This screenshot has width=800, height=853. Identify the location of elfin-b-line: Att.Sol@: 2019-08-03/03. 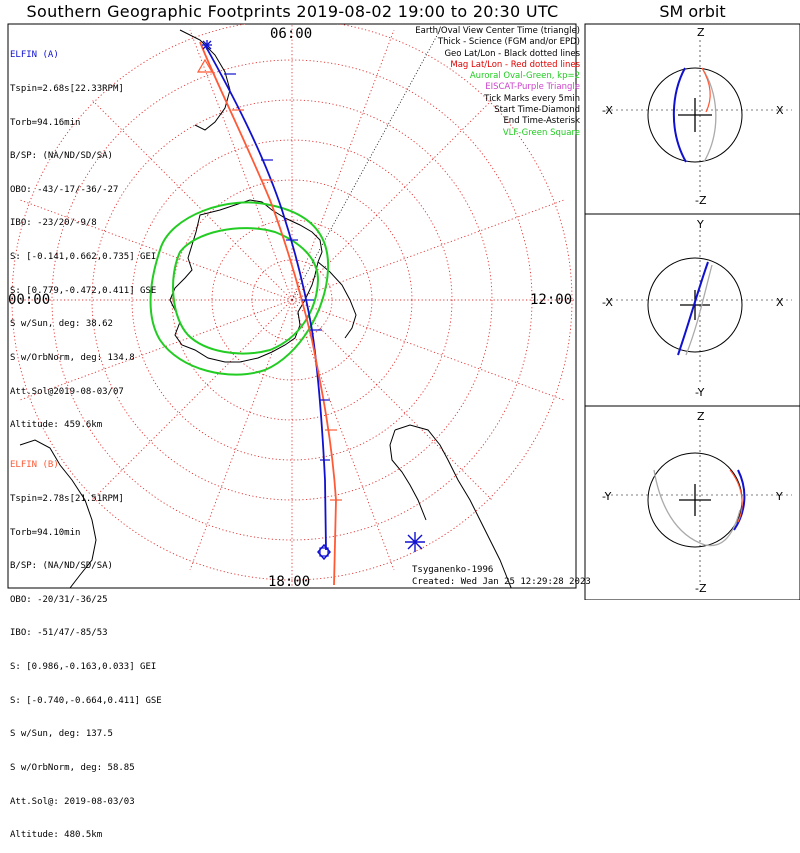
(72, 801).